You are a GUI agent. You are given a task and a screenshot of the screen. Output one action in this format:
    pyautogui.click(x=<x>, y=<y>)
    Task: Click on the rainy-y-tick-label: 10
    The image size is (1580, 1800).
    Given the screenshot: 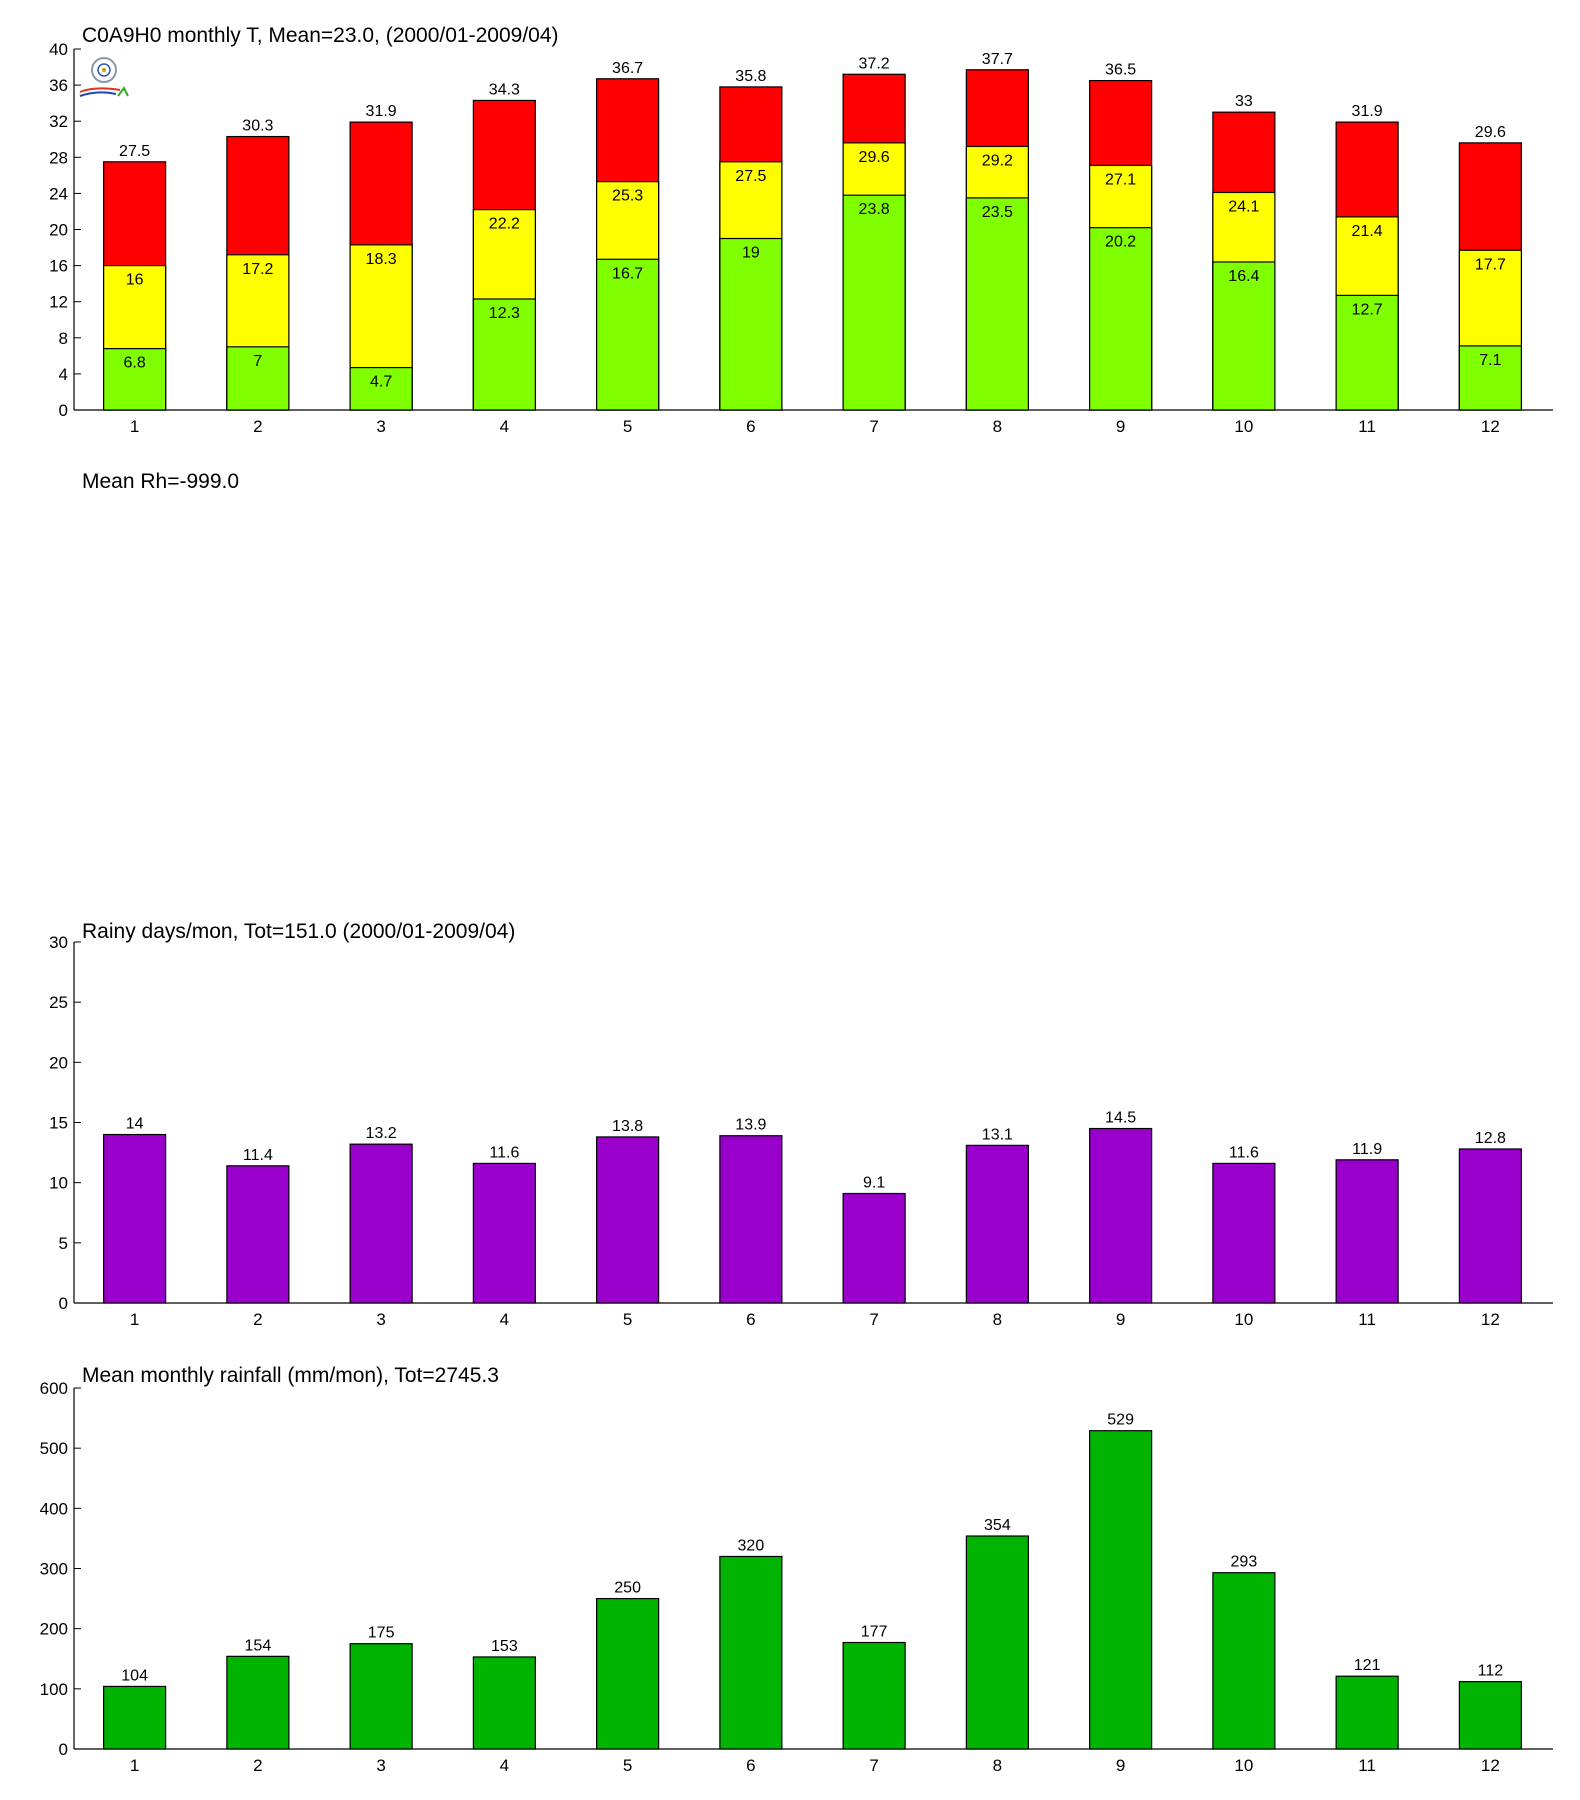 What is the action you would take?
    pyautogui.click(x=58, y=1183)
    